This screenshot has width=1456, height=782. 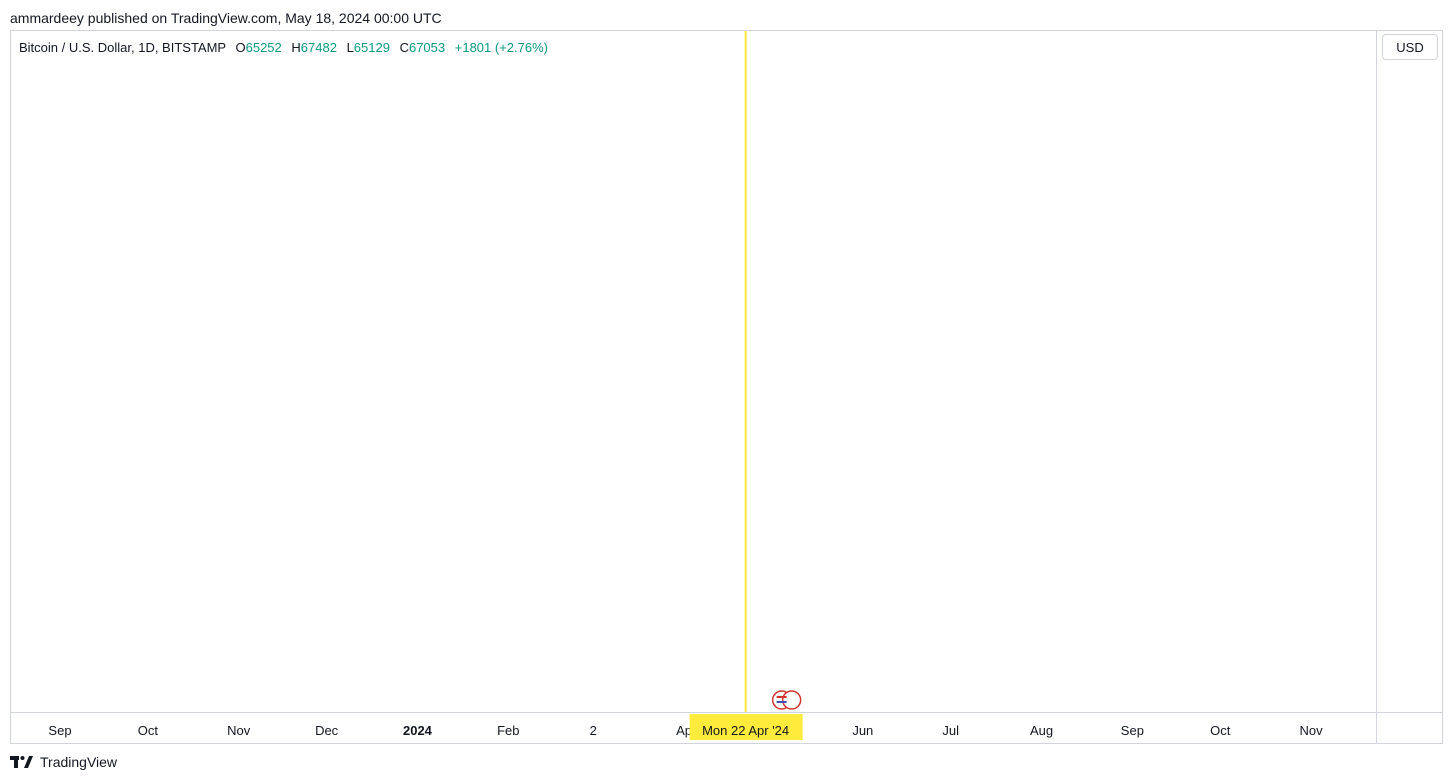 I want to click on close-value: 67053, so click(x=427, y=47).